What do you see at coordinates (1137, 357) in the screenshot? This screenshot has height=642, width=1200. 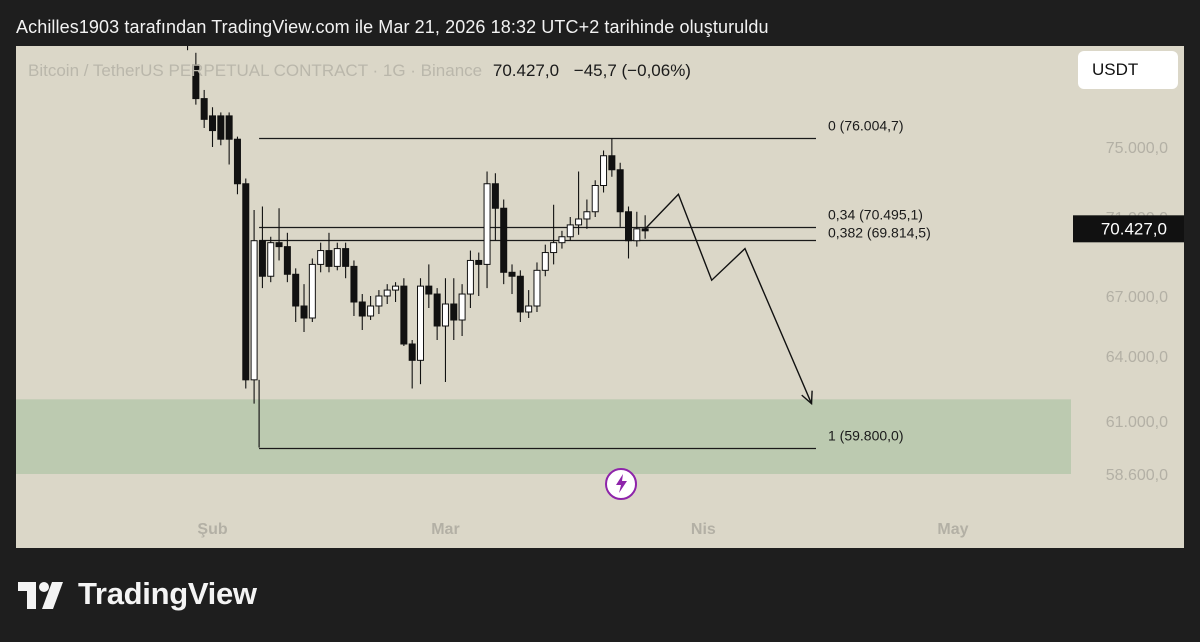 I see `price-tick-label: 64.000,0` at bounding box center [1137, 357].